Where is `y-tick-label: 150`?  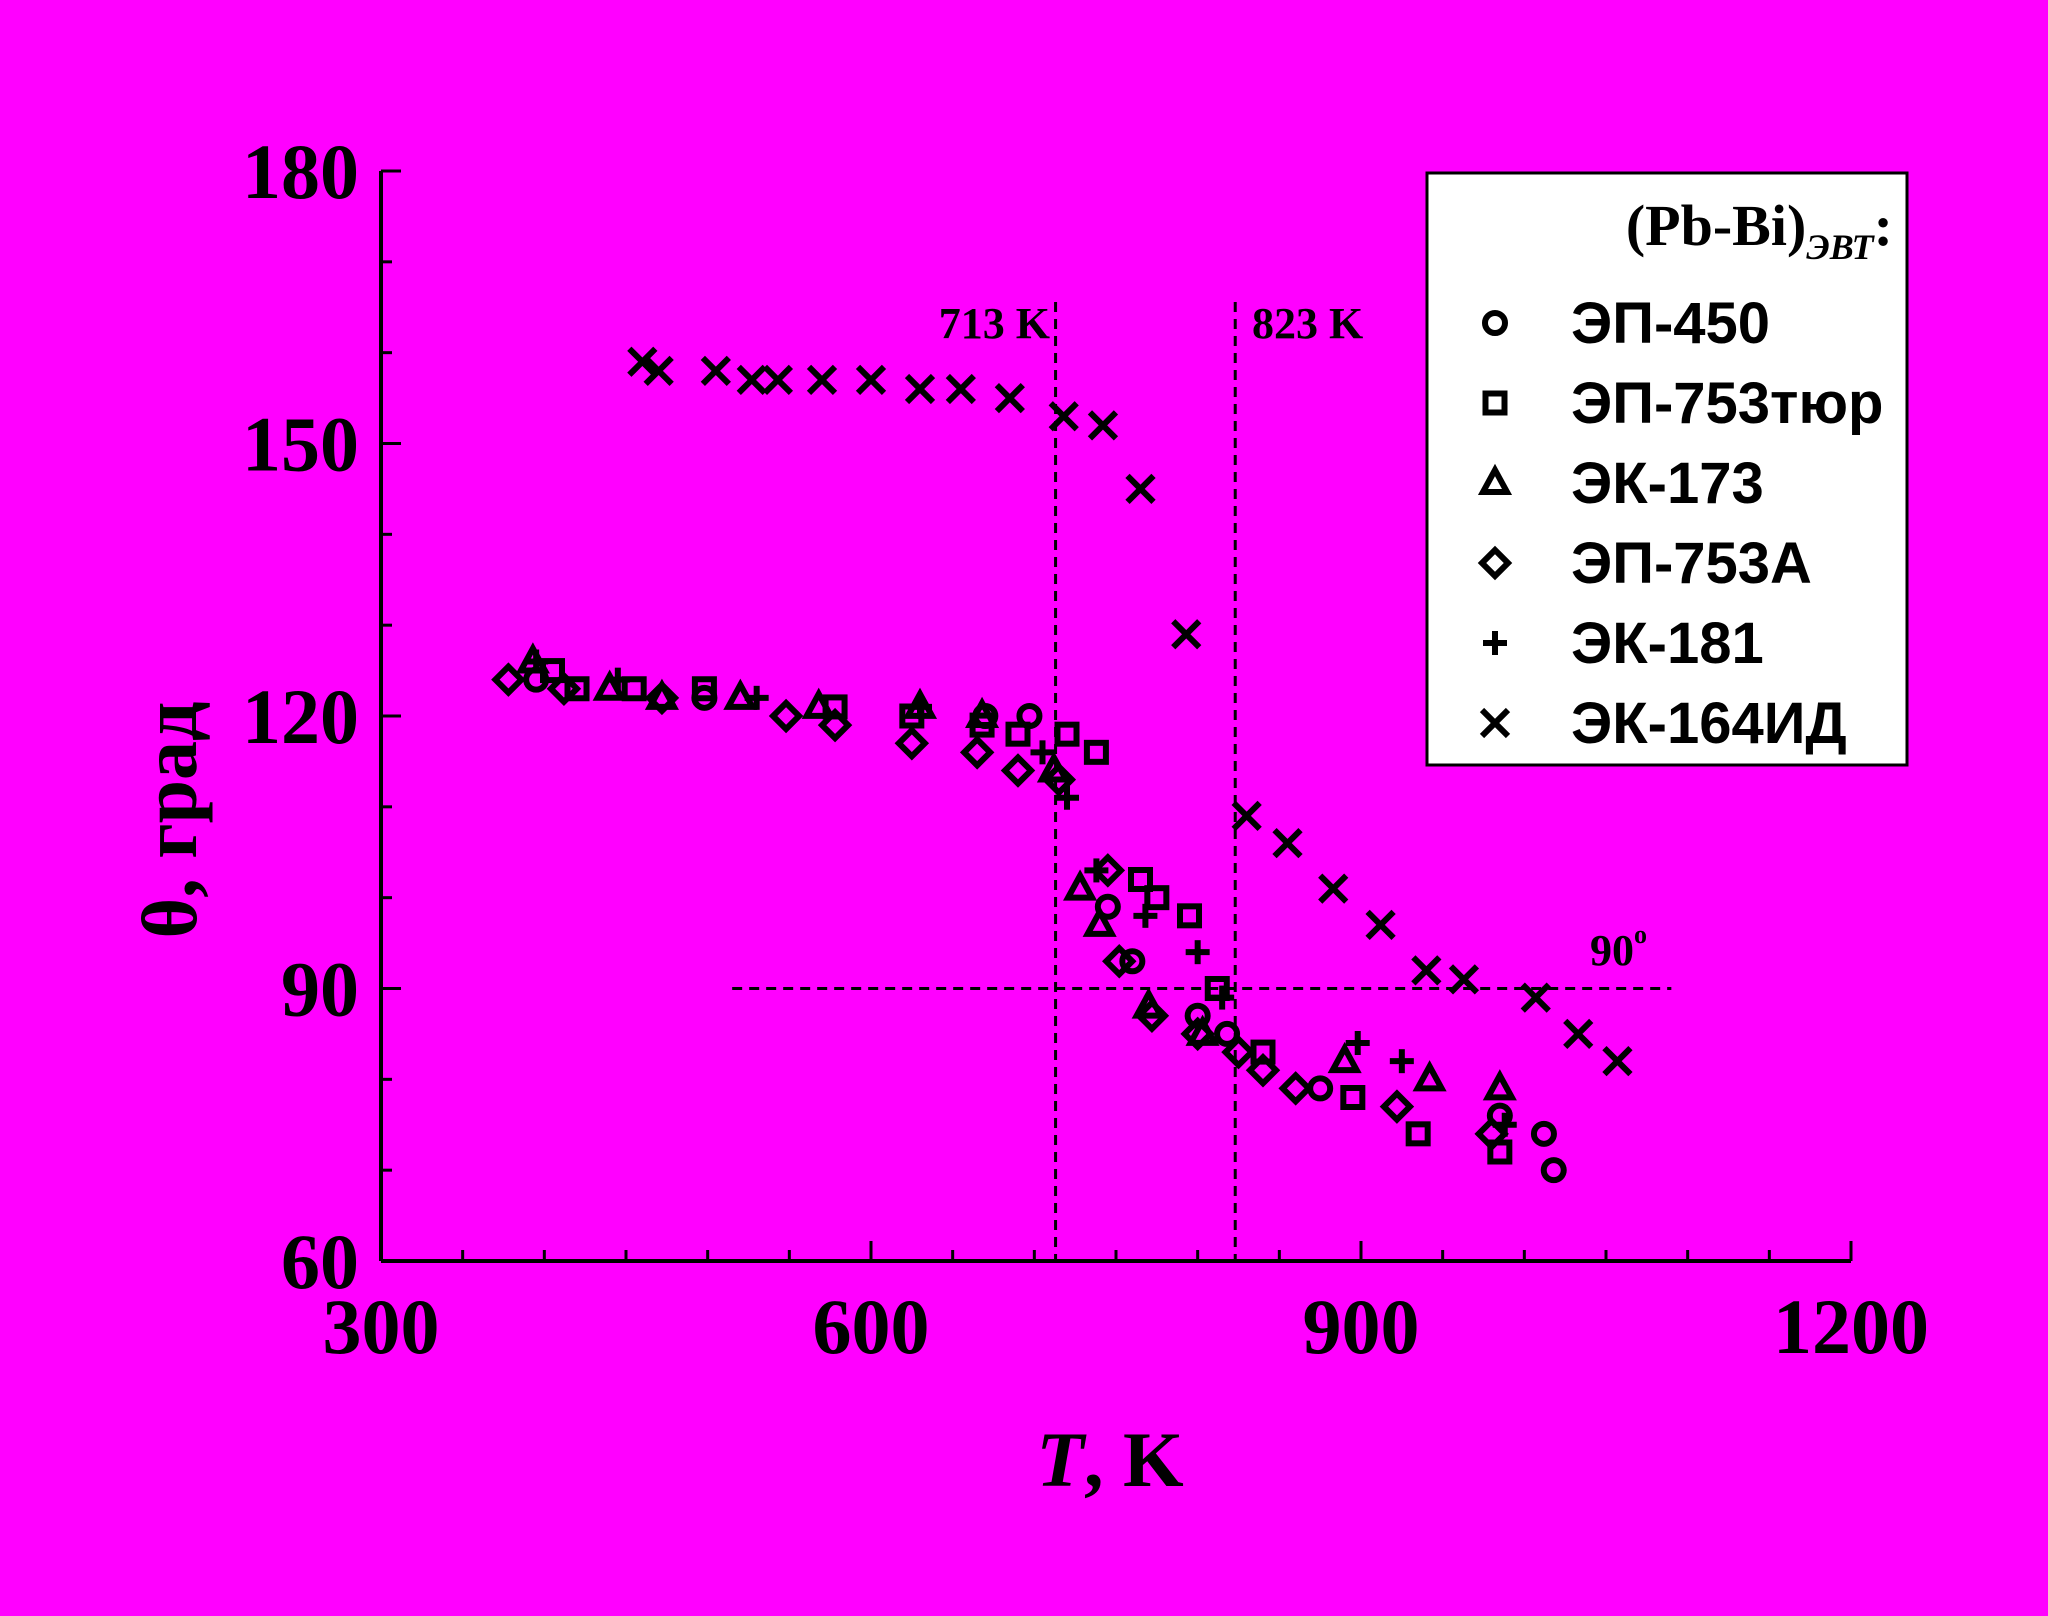
y-tick-label: 150 is located at coordinates (300, 444).